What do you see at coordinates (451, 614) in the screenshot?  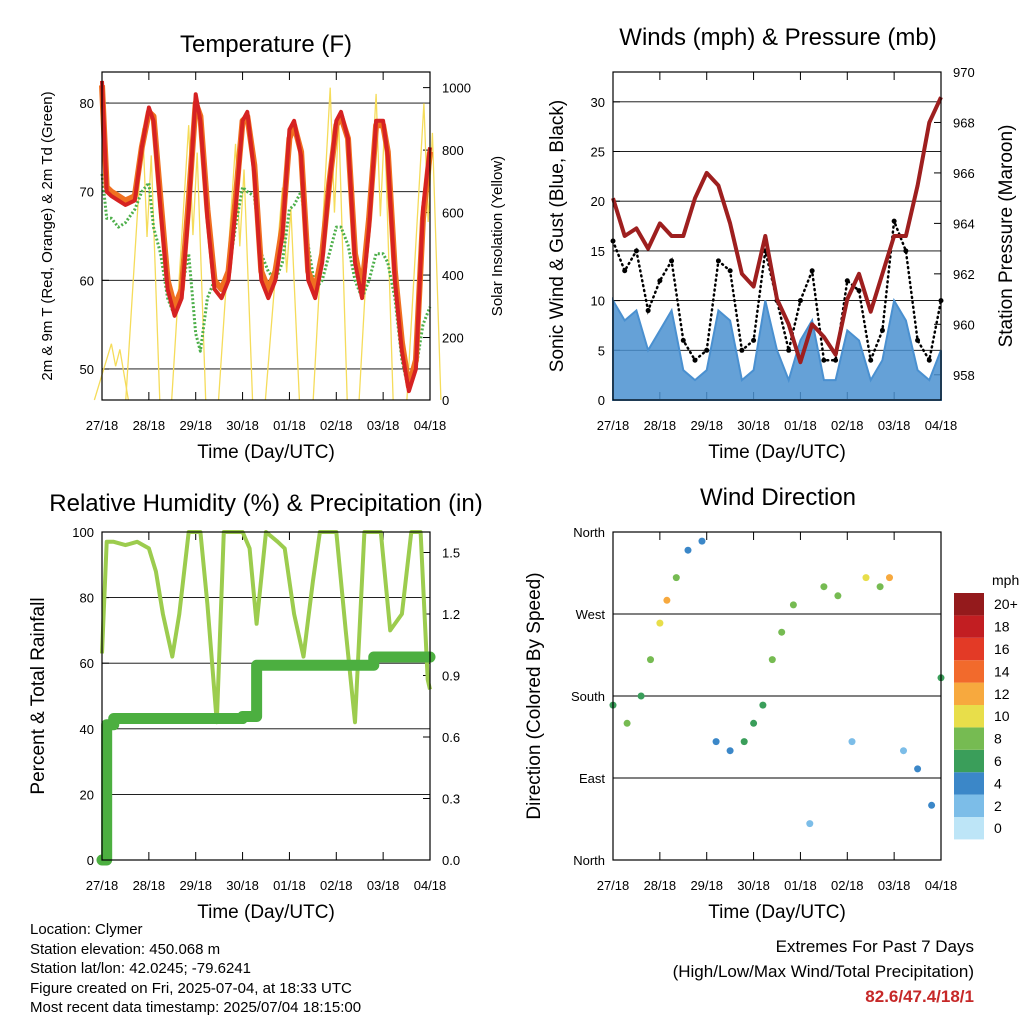 I see `y2-tick-label: 1.2` at bounding box center [451, 614].